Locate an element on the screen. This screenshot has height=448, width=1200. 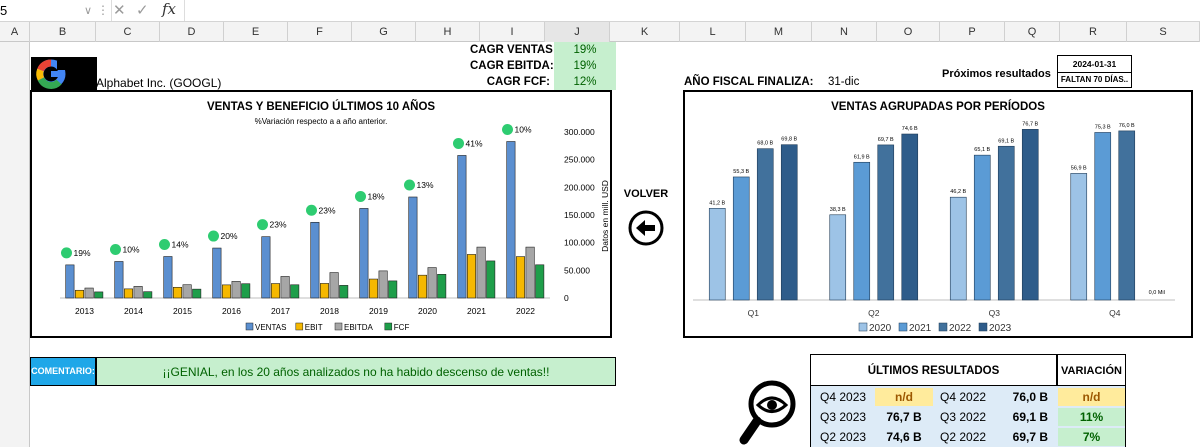
results-cell-v-now: n/d is located at coordinates (904, 397).